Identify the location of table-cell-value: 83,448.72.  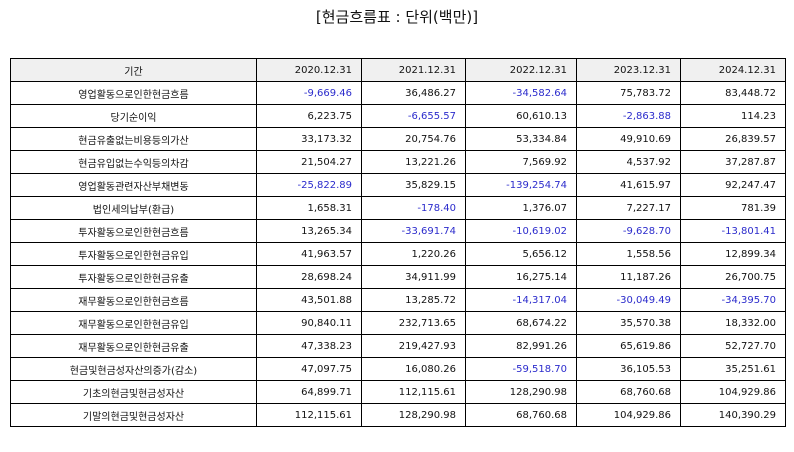
(733, 93).